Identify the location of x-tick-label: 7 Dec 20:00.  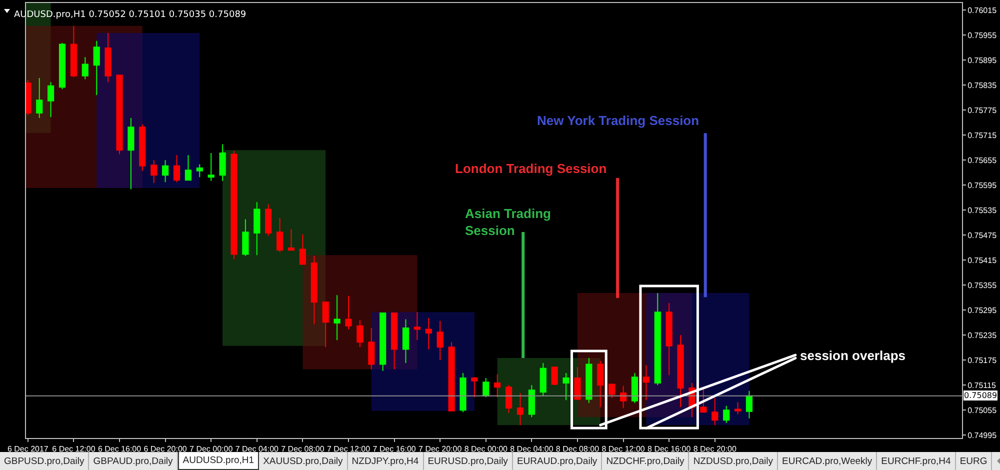
(440, 449).